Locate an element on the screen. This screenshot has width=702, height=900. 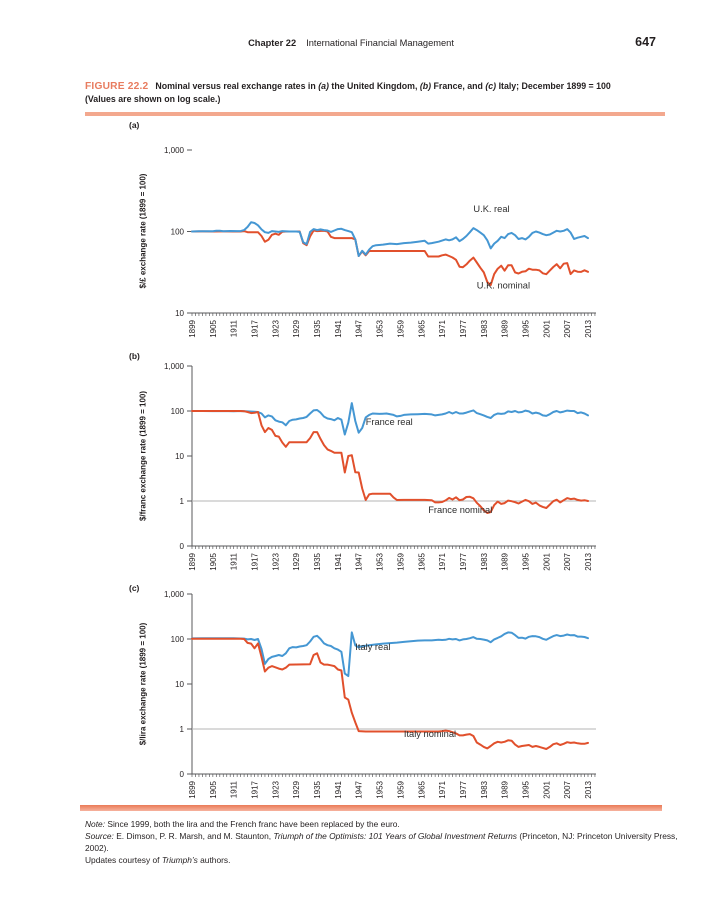
u-k-real-line is located at coordinates (390, 239).